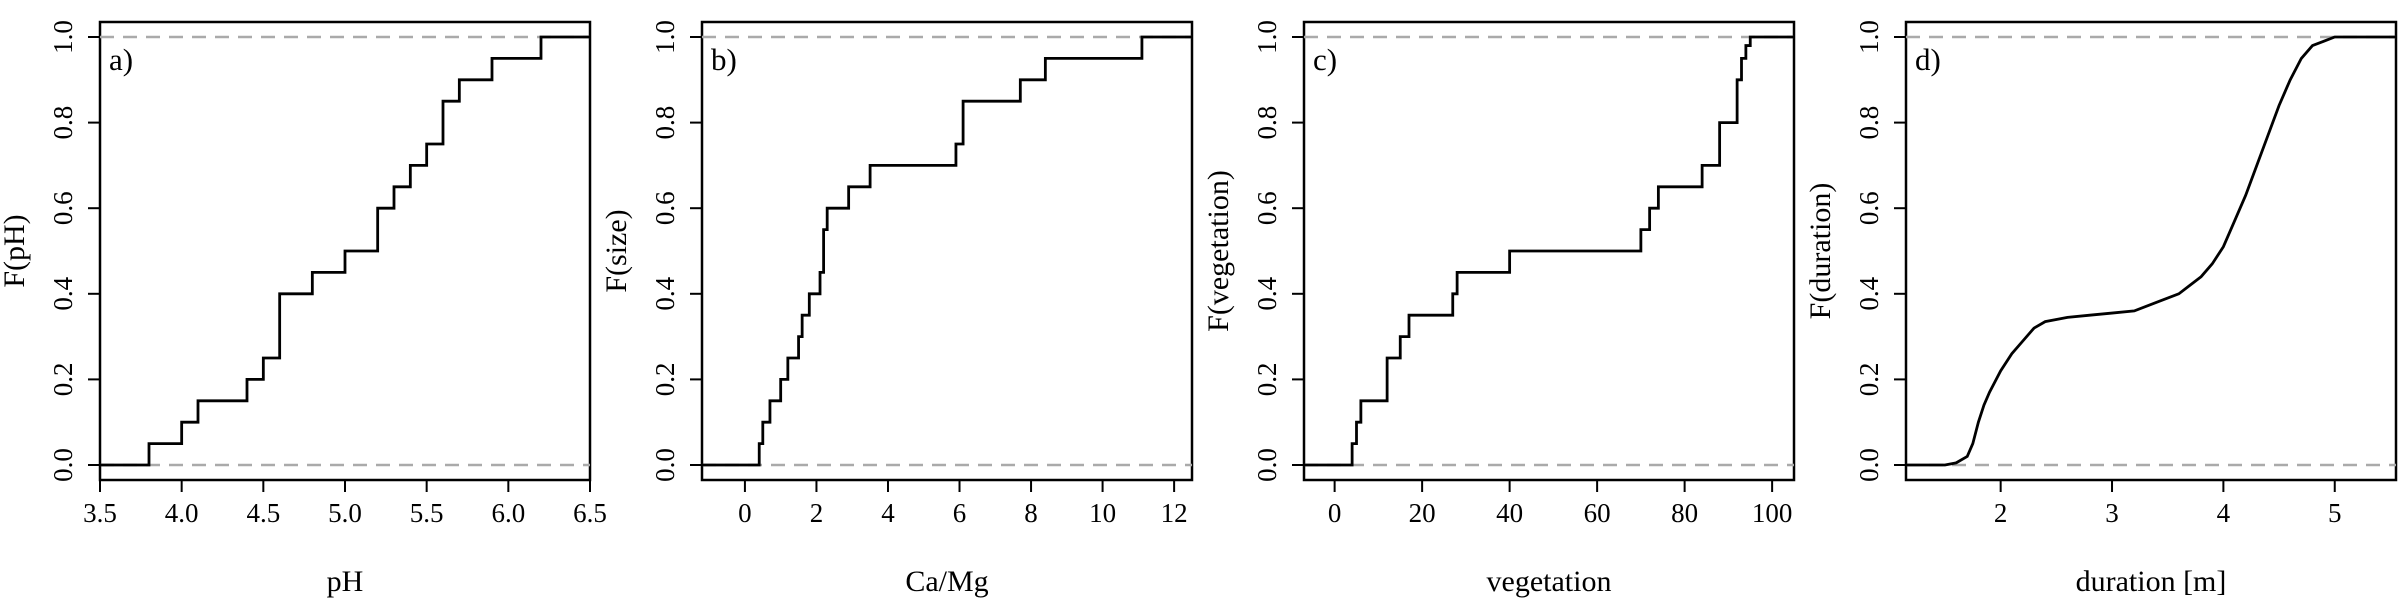 This screenshot has height=600, width=2400. Describe the element at coordinates (960, 513) in the screenshot. I see `x-tick-label: 6` at that location.